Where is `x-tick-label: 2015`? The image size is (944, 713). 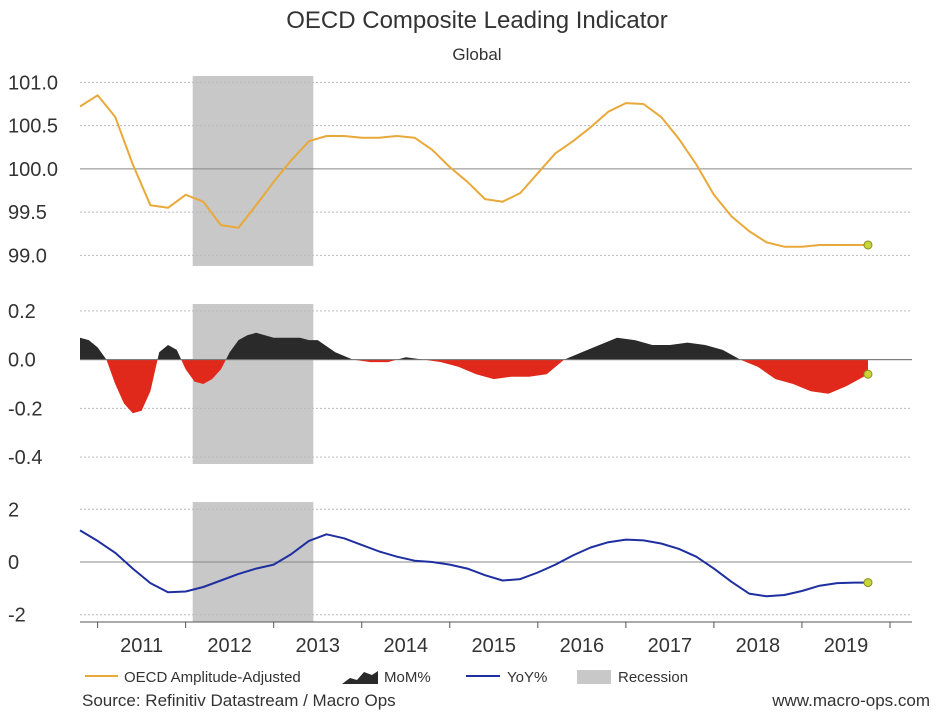
x-tick-label: 2015 is located at coordinates (494, 646).